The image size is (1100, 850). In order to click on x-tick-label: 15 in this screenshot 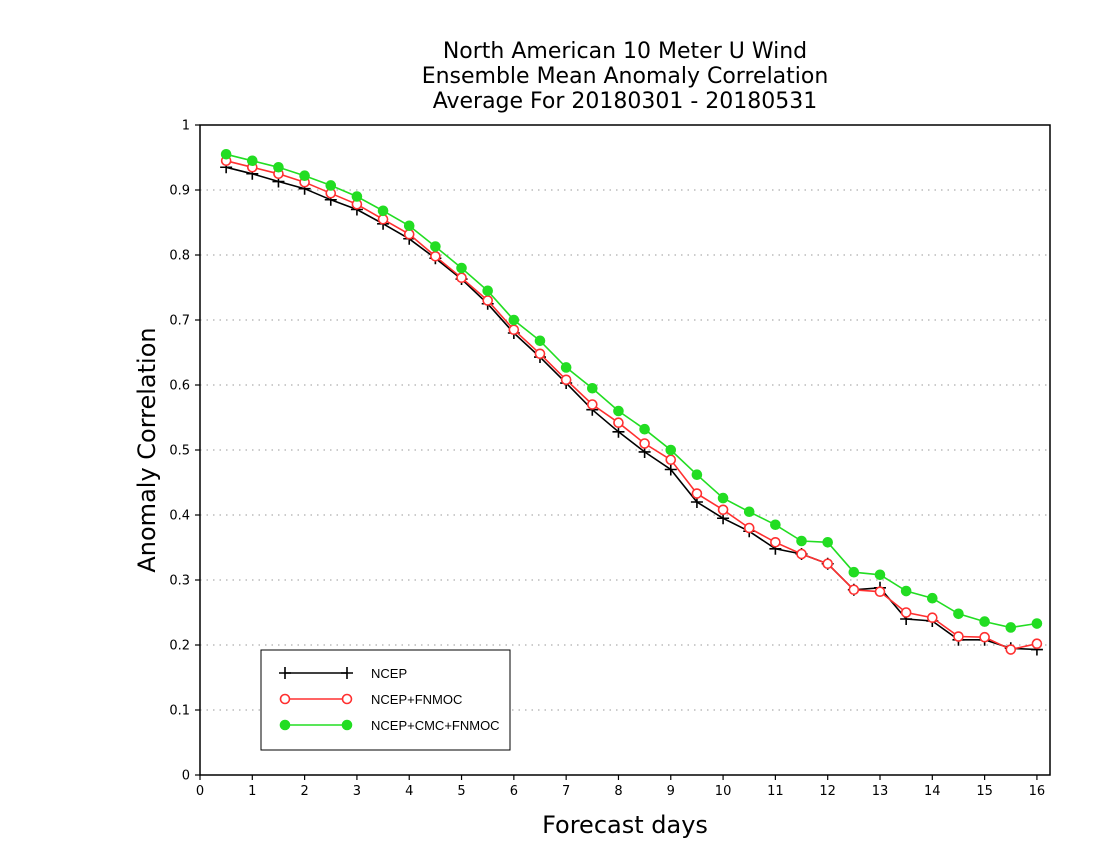, I will do `click(984, 791)`.